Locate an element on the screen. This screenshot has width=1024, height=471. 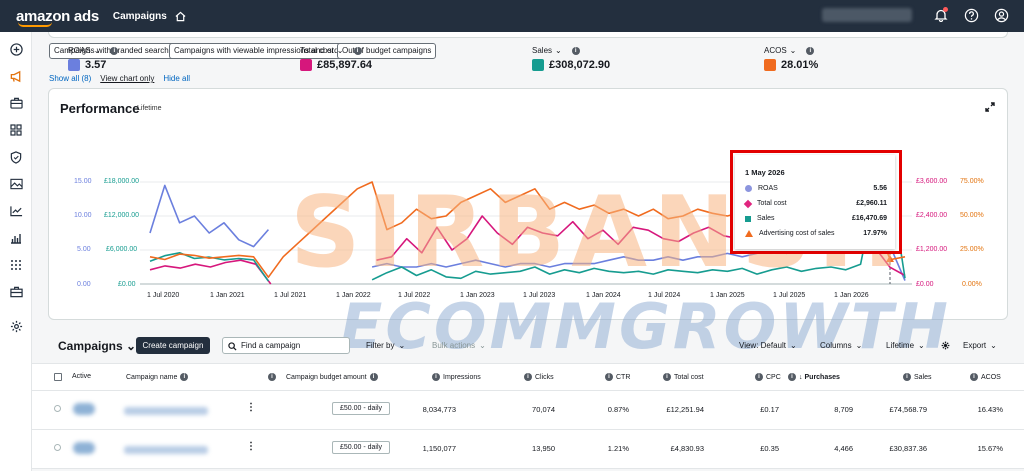
notifications-bell-icon is located at coordinates (941, 15).